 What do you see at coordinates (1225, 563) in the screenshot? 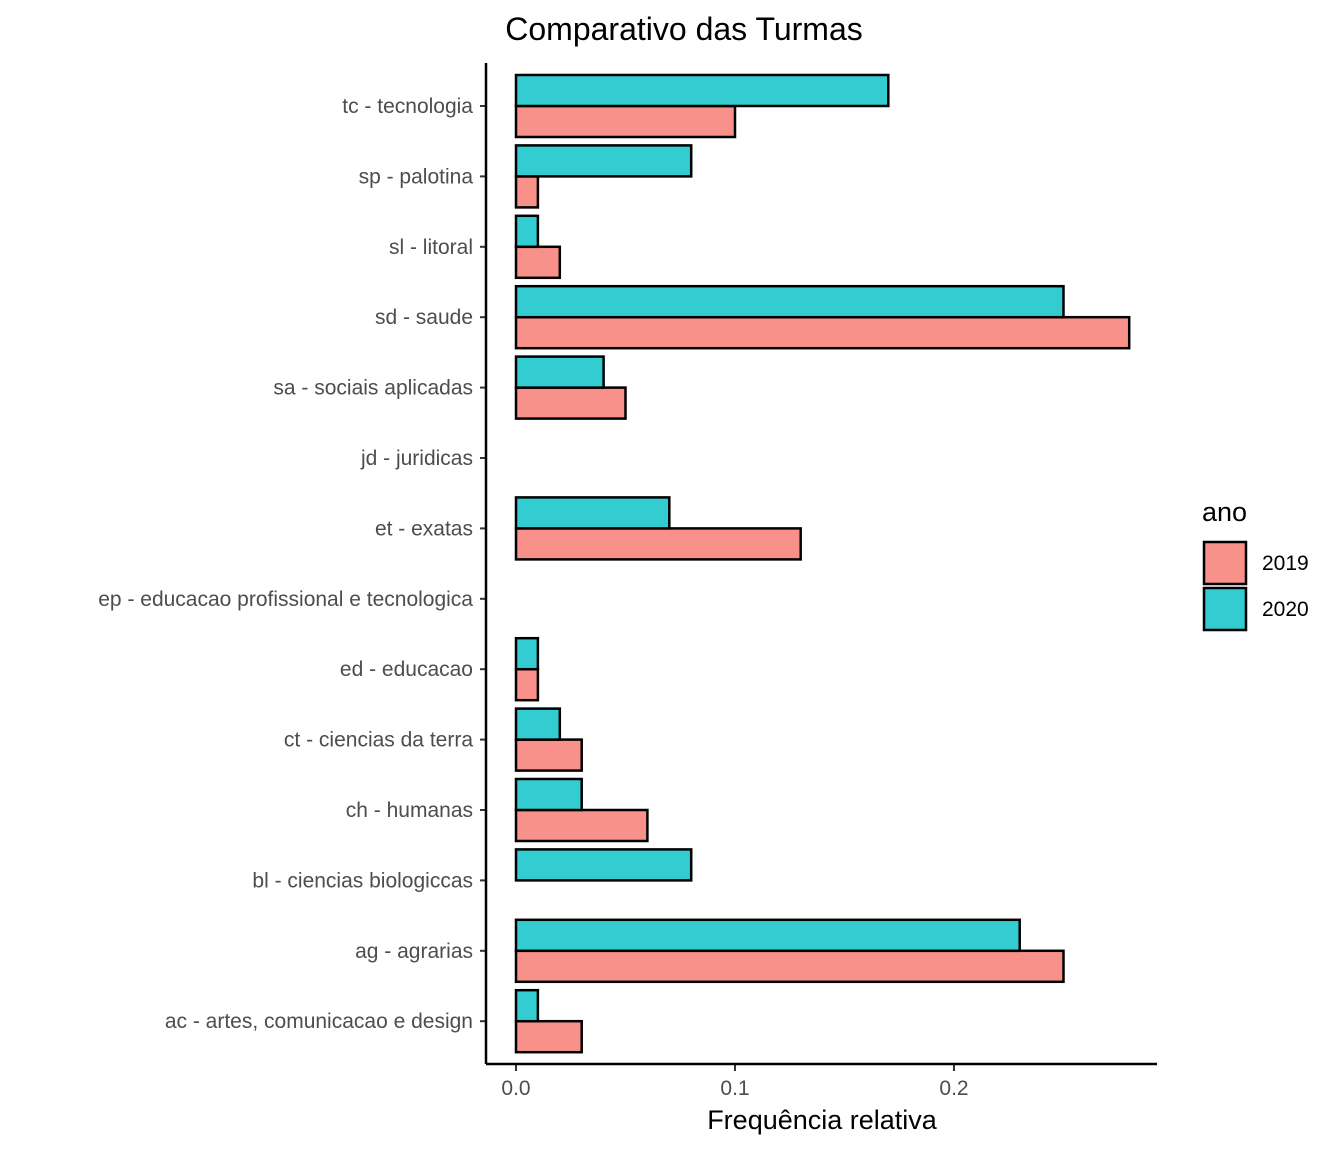
I see `legend-key-2019` at bounding box center [1225, 563].